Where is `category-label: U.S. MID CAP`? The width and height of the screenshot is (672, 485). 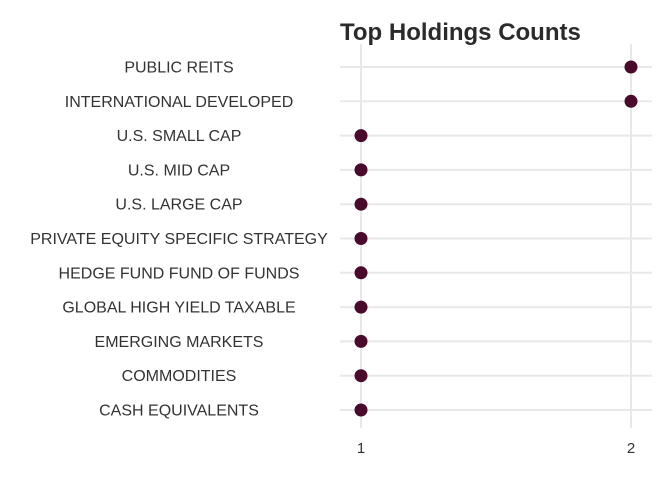 category-label: U.S. MID CAP is located at coordinates (179, 170).